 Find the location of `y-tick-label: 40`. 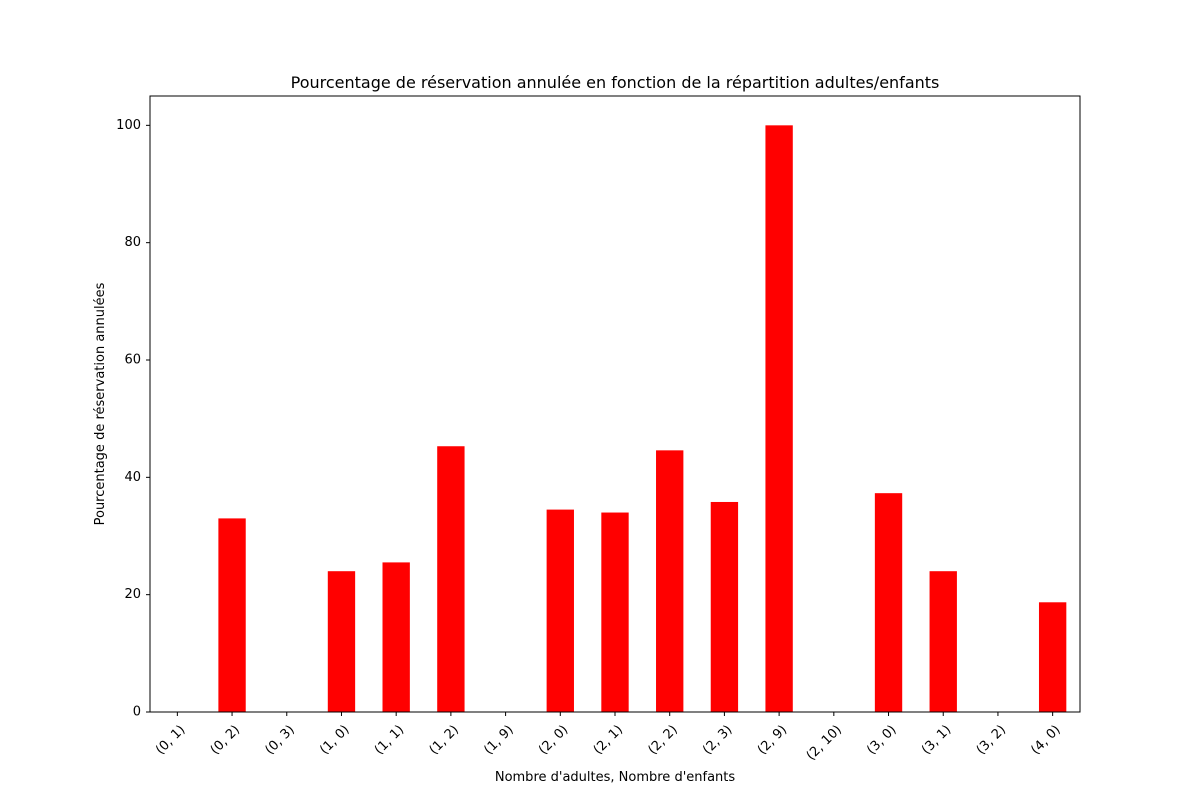

y-tick-label: 40 is located at coordinates (132, 477).